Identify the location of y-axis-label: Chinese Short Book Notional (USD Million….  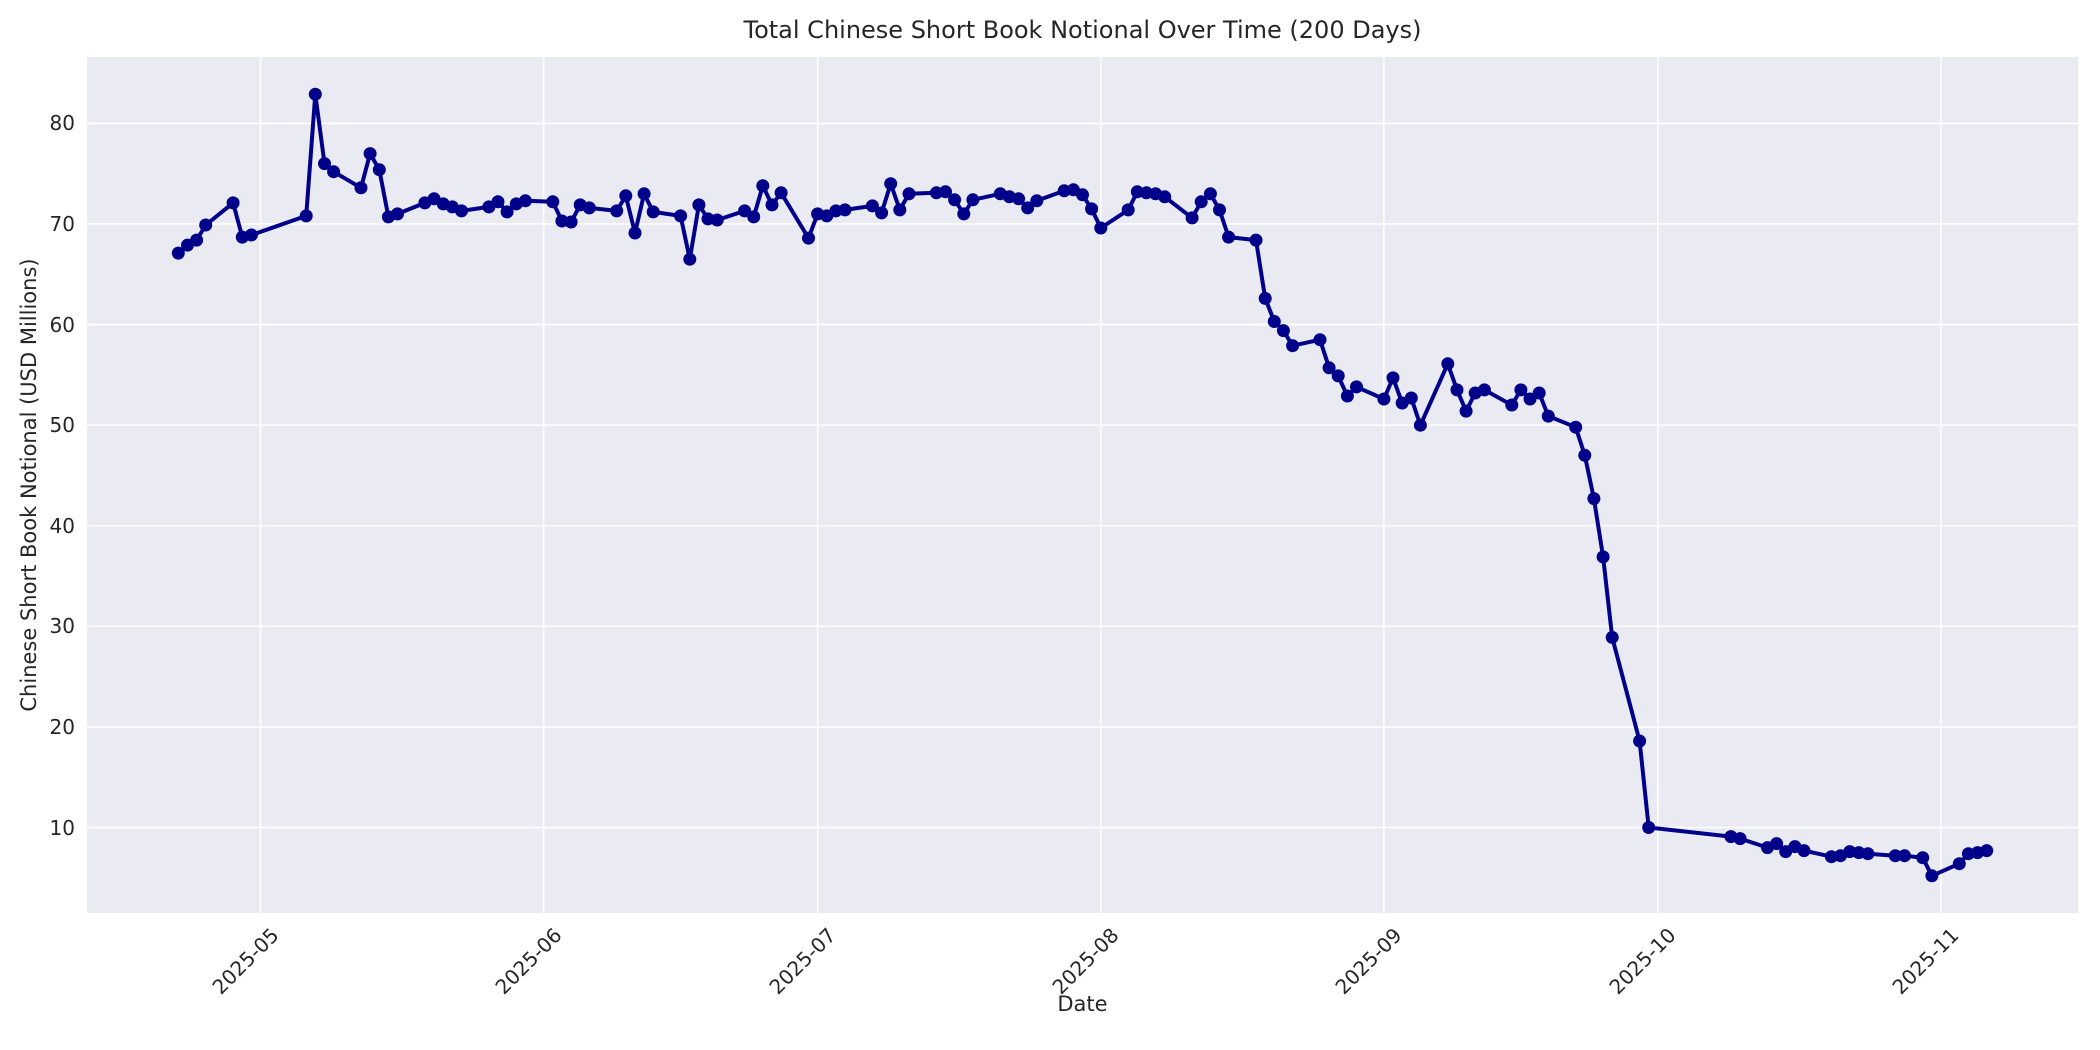
(29, 485).